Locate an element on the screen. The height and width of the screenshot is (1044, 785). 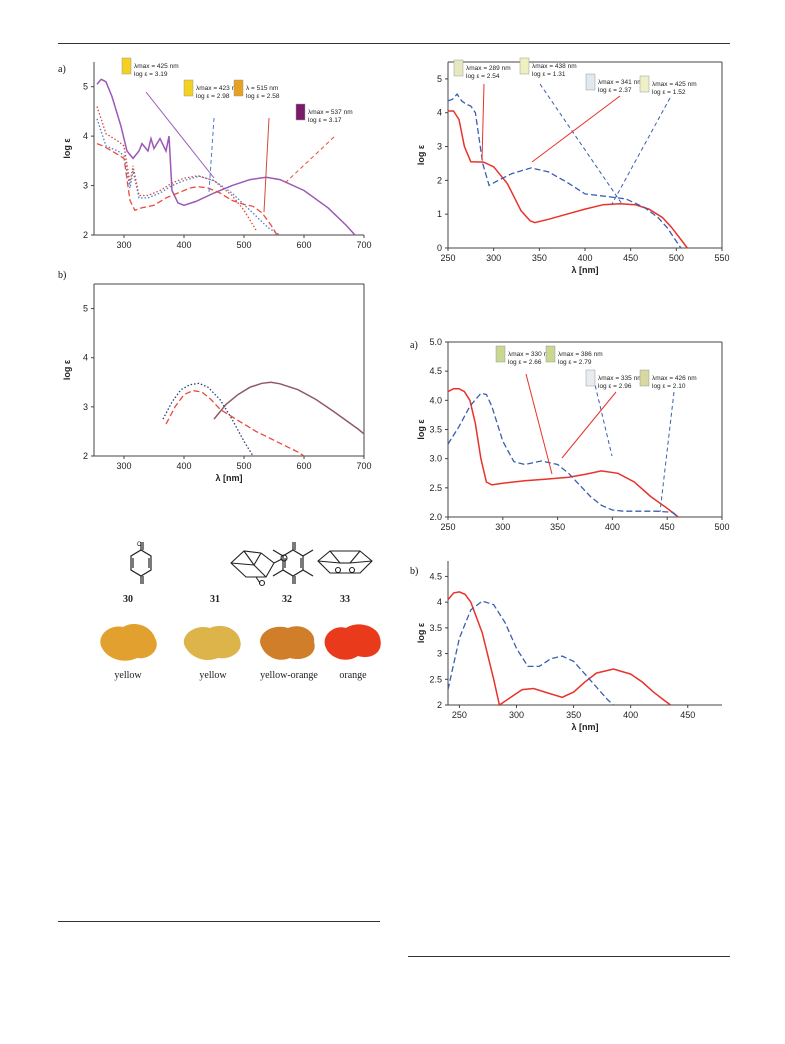
x-tick-label: 350 is located at coordinates (557, 527).